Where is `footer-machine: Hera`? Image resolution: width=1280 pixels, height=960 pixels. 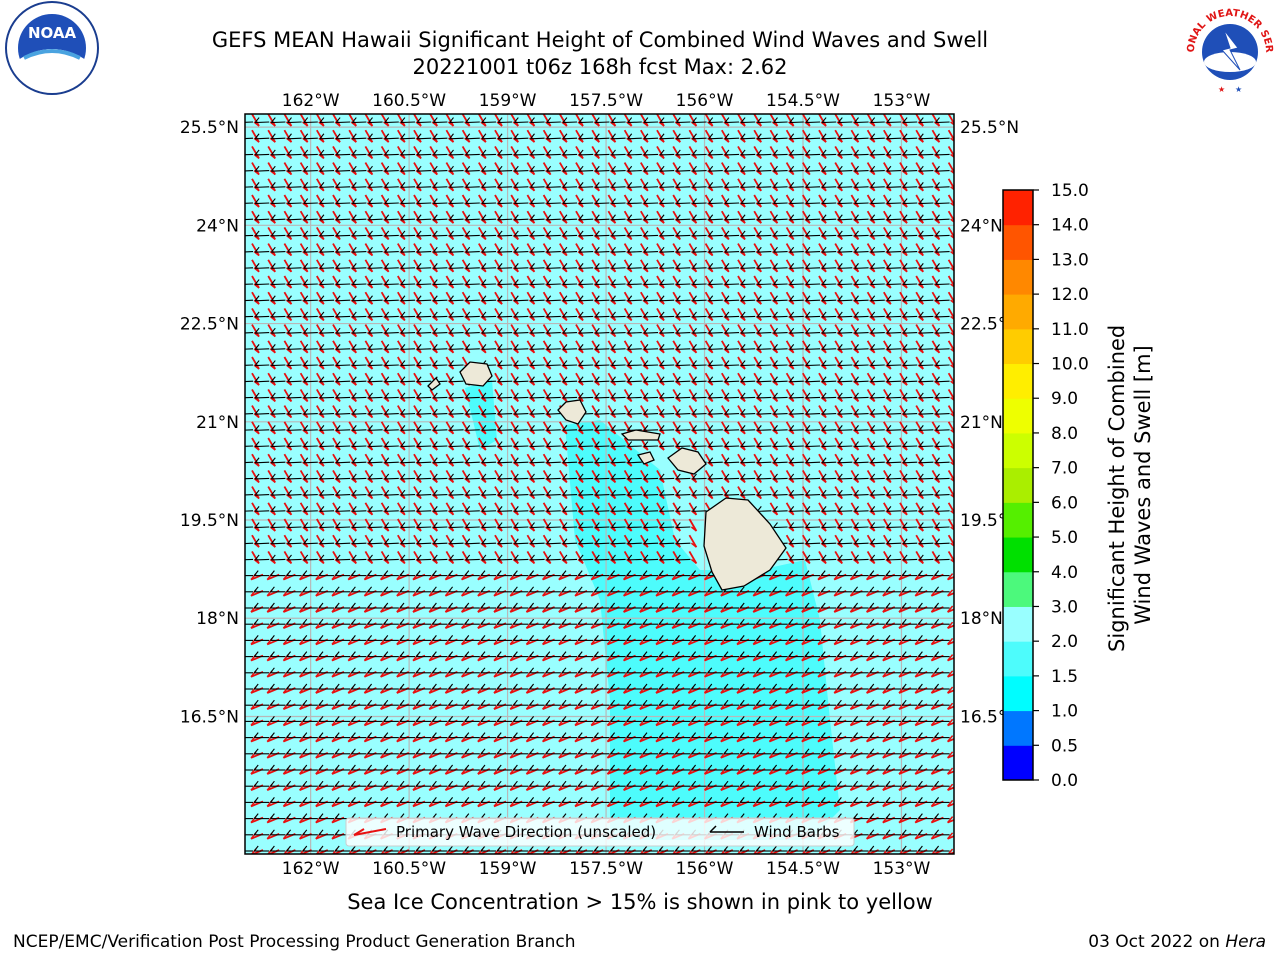 footer-machine: Hera is located at coordinates (1245, 942).